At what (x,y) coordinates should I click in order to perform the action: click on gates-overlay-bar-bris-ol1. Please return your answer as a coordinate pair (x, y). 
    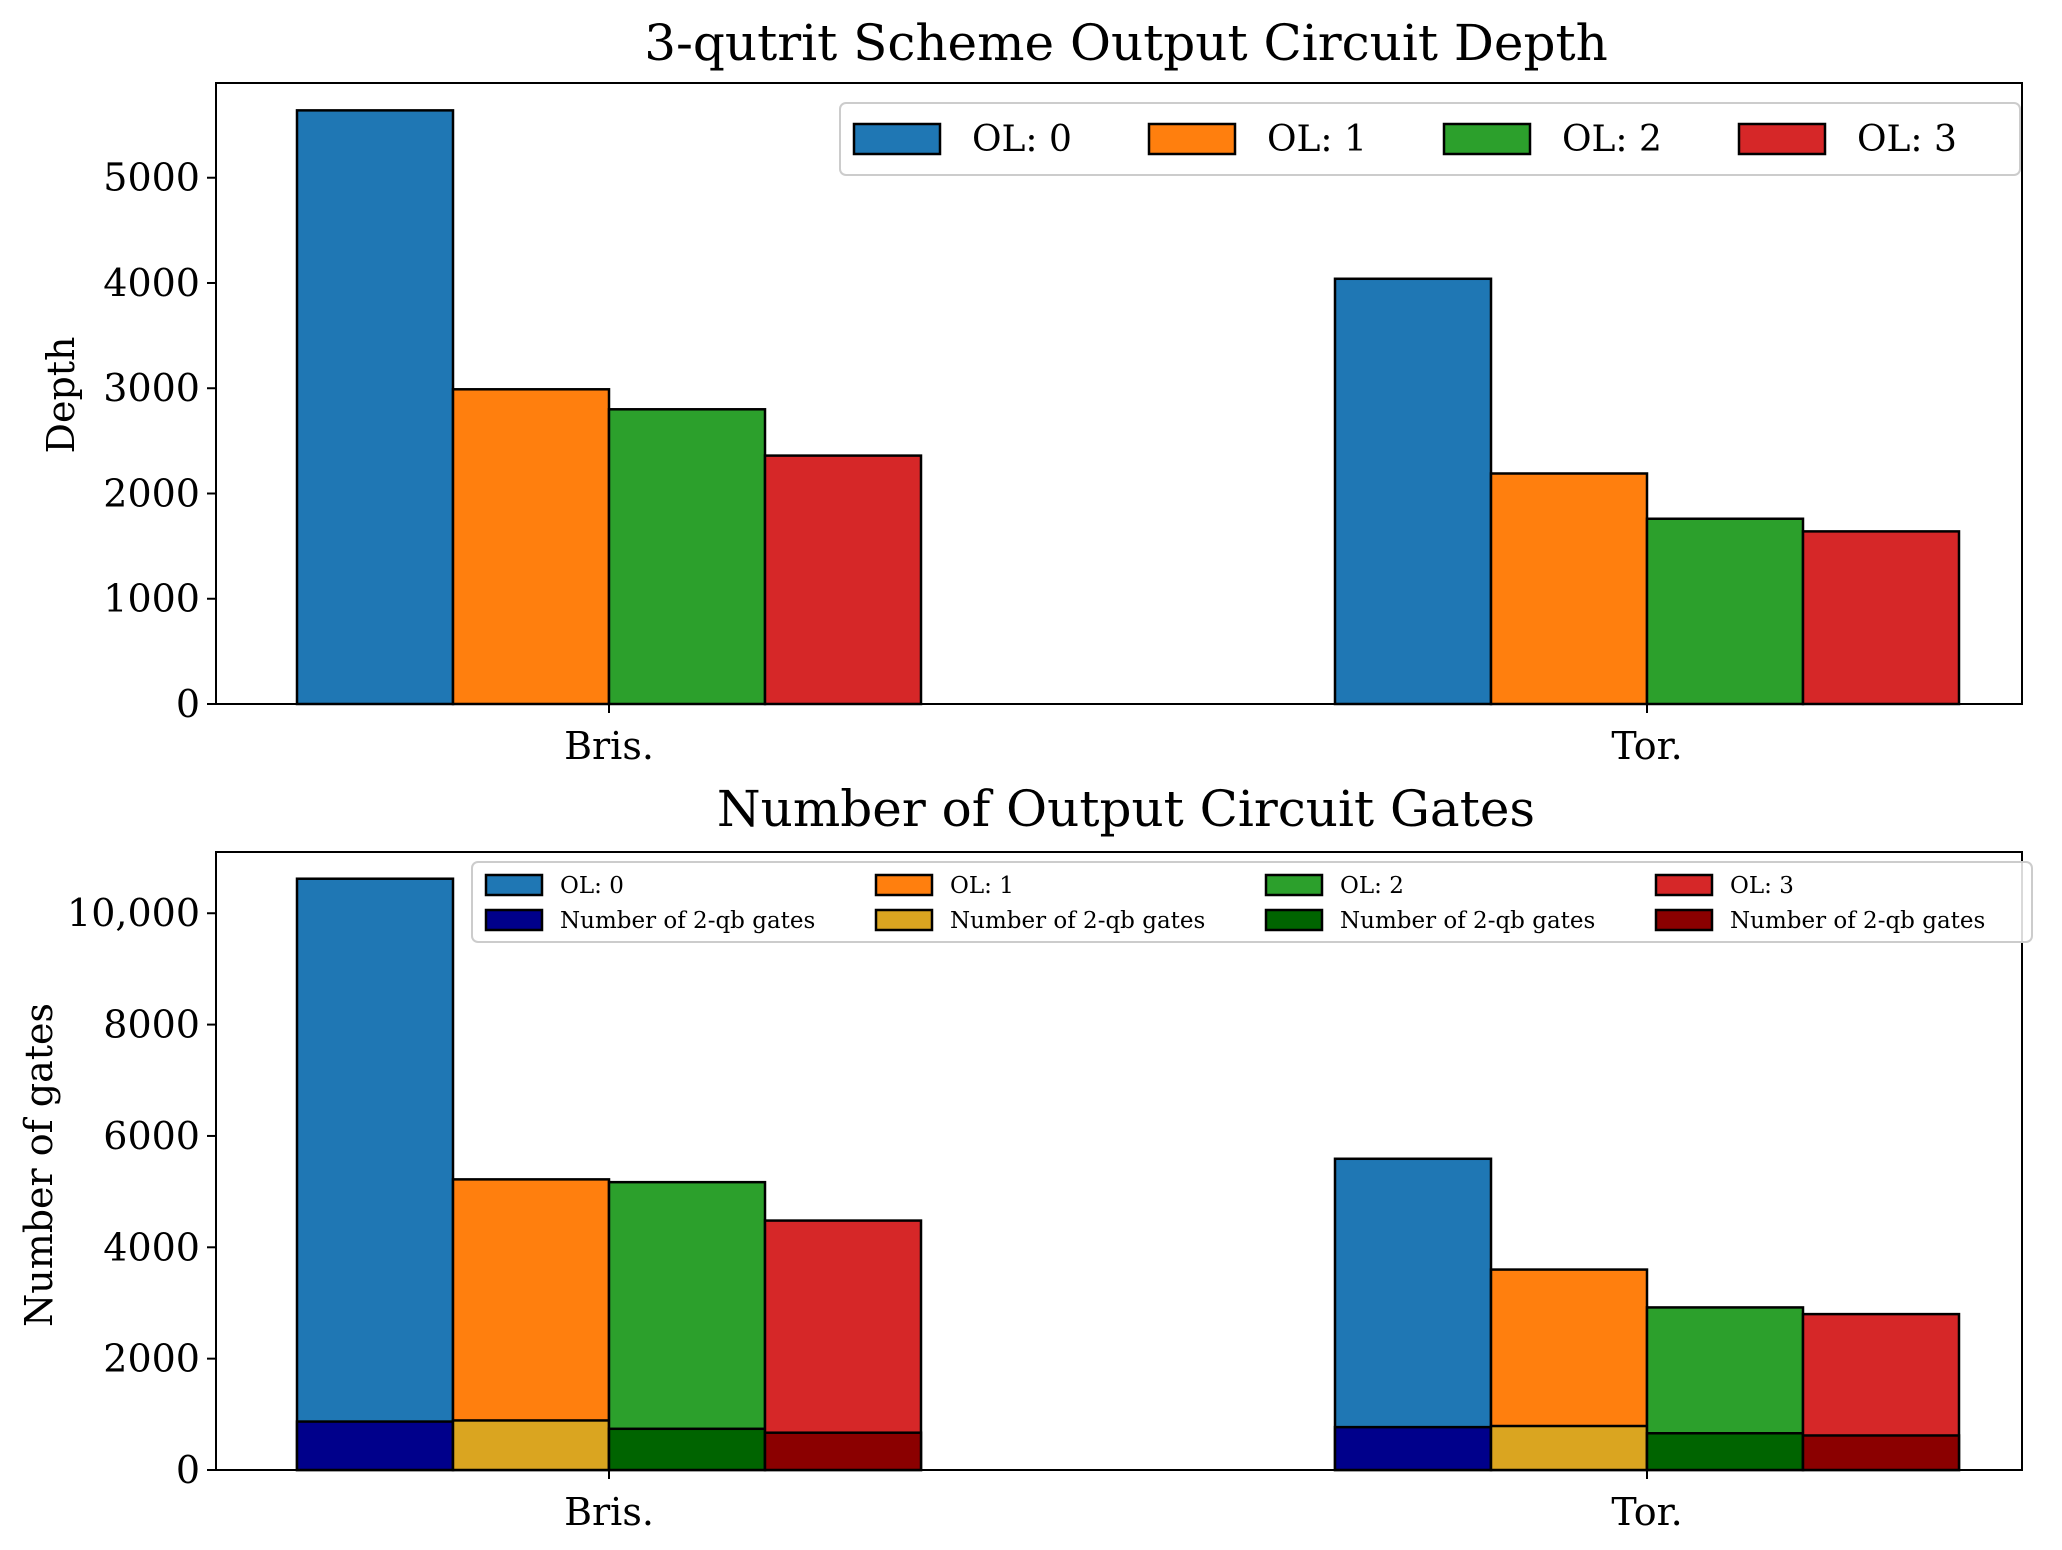
    Looking at the image, I should click on (531, 1445).